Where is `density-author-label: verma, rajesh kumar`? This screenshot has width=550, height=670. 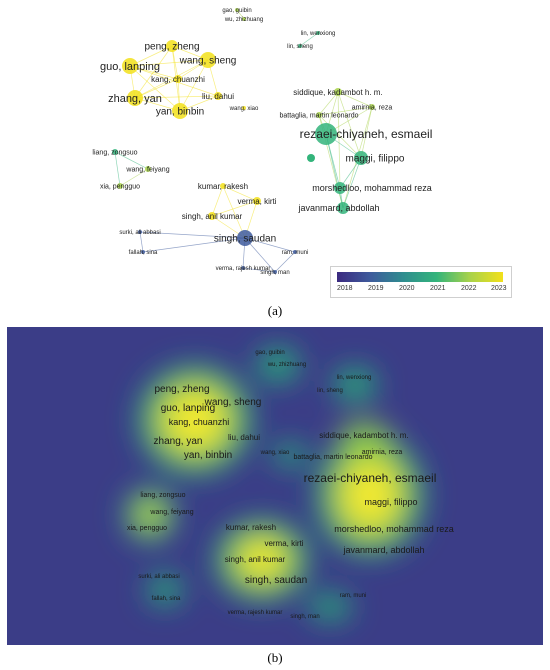
density-author-label: verma, rajesh kumar is located at coordinates (255, 613).